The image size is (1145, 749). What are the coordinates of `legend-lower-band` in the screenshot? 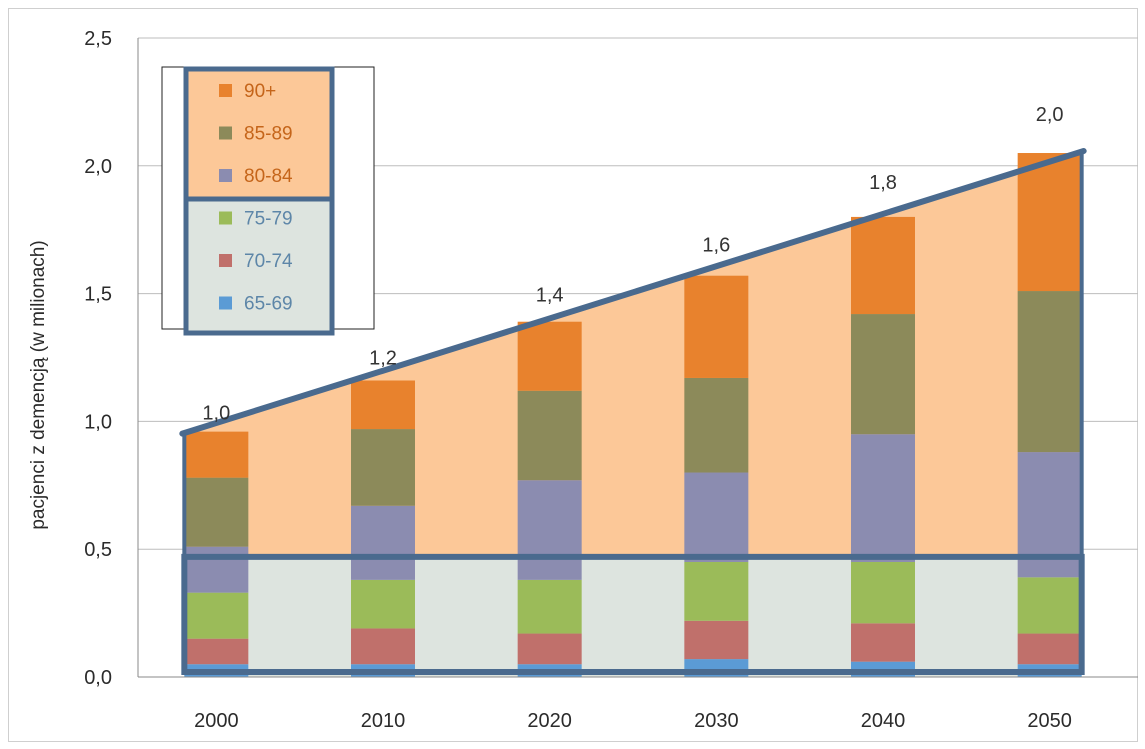 It's located at (259, 266).